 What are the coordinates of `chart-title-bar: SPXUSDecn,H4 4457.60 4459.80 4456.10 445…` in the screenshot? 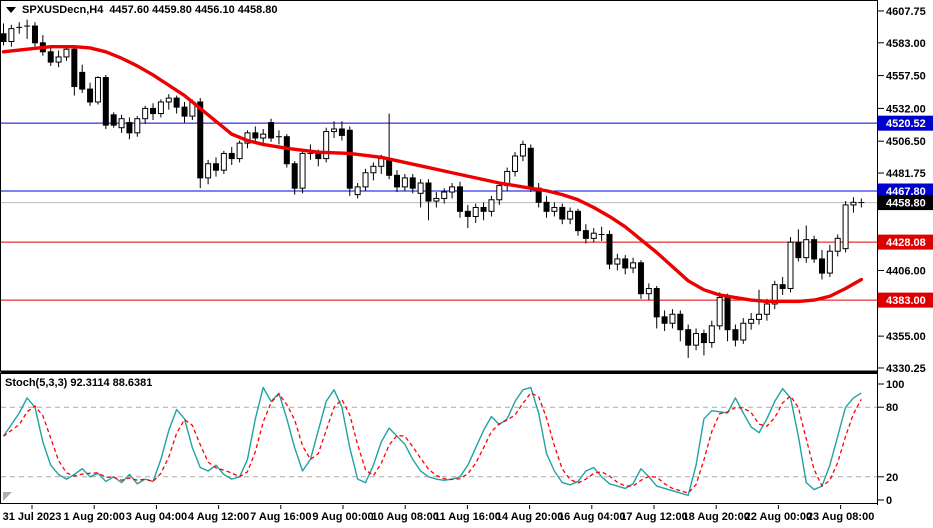 It's located at (142, 10).